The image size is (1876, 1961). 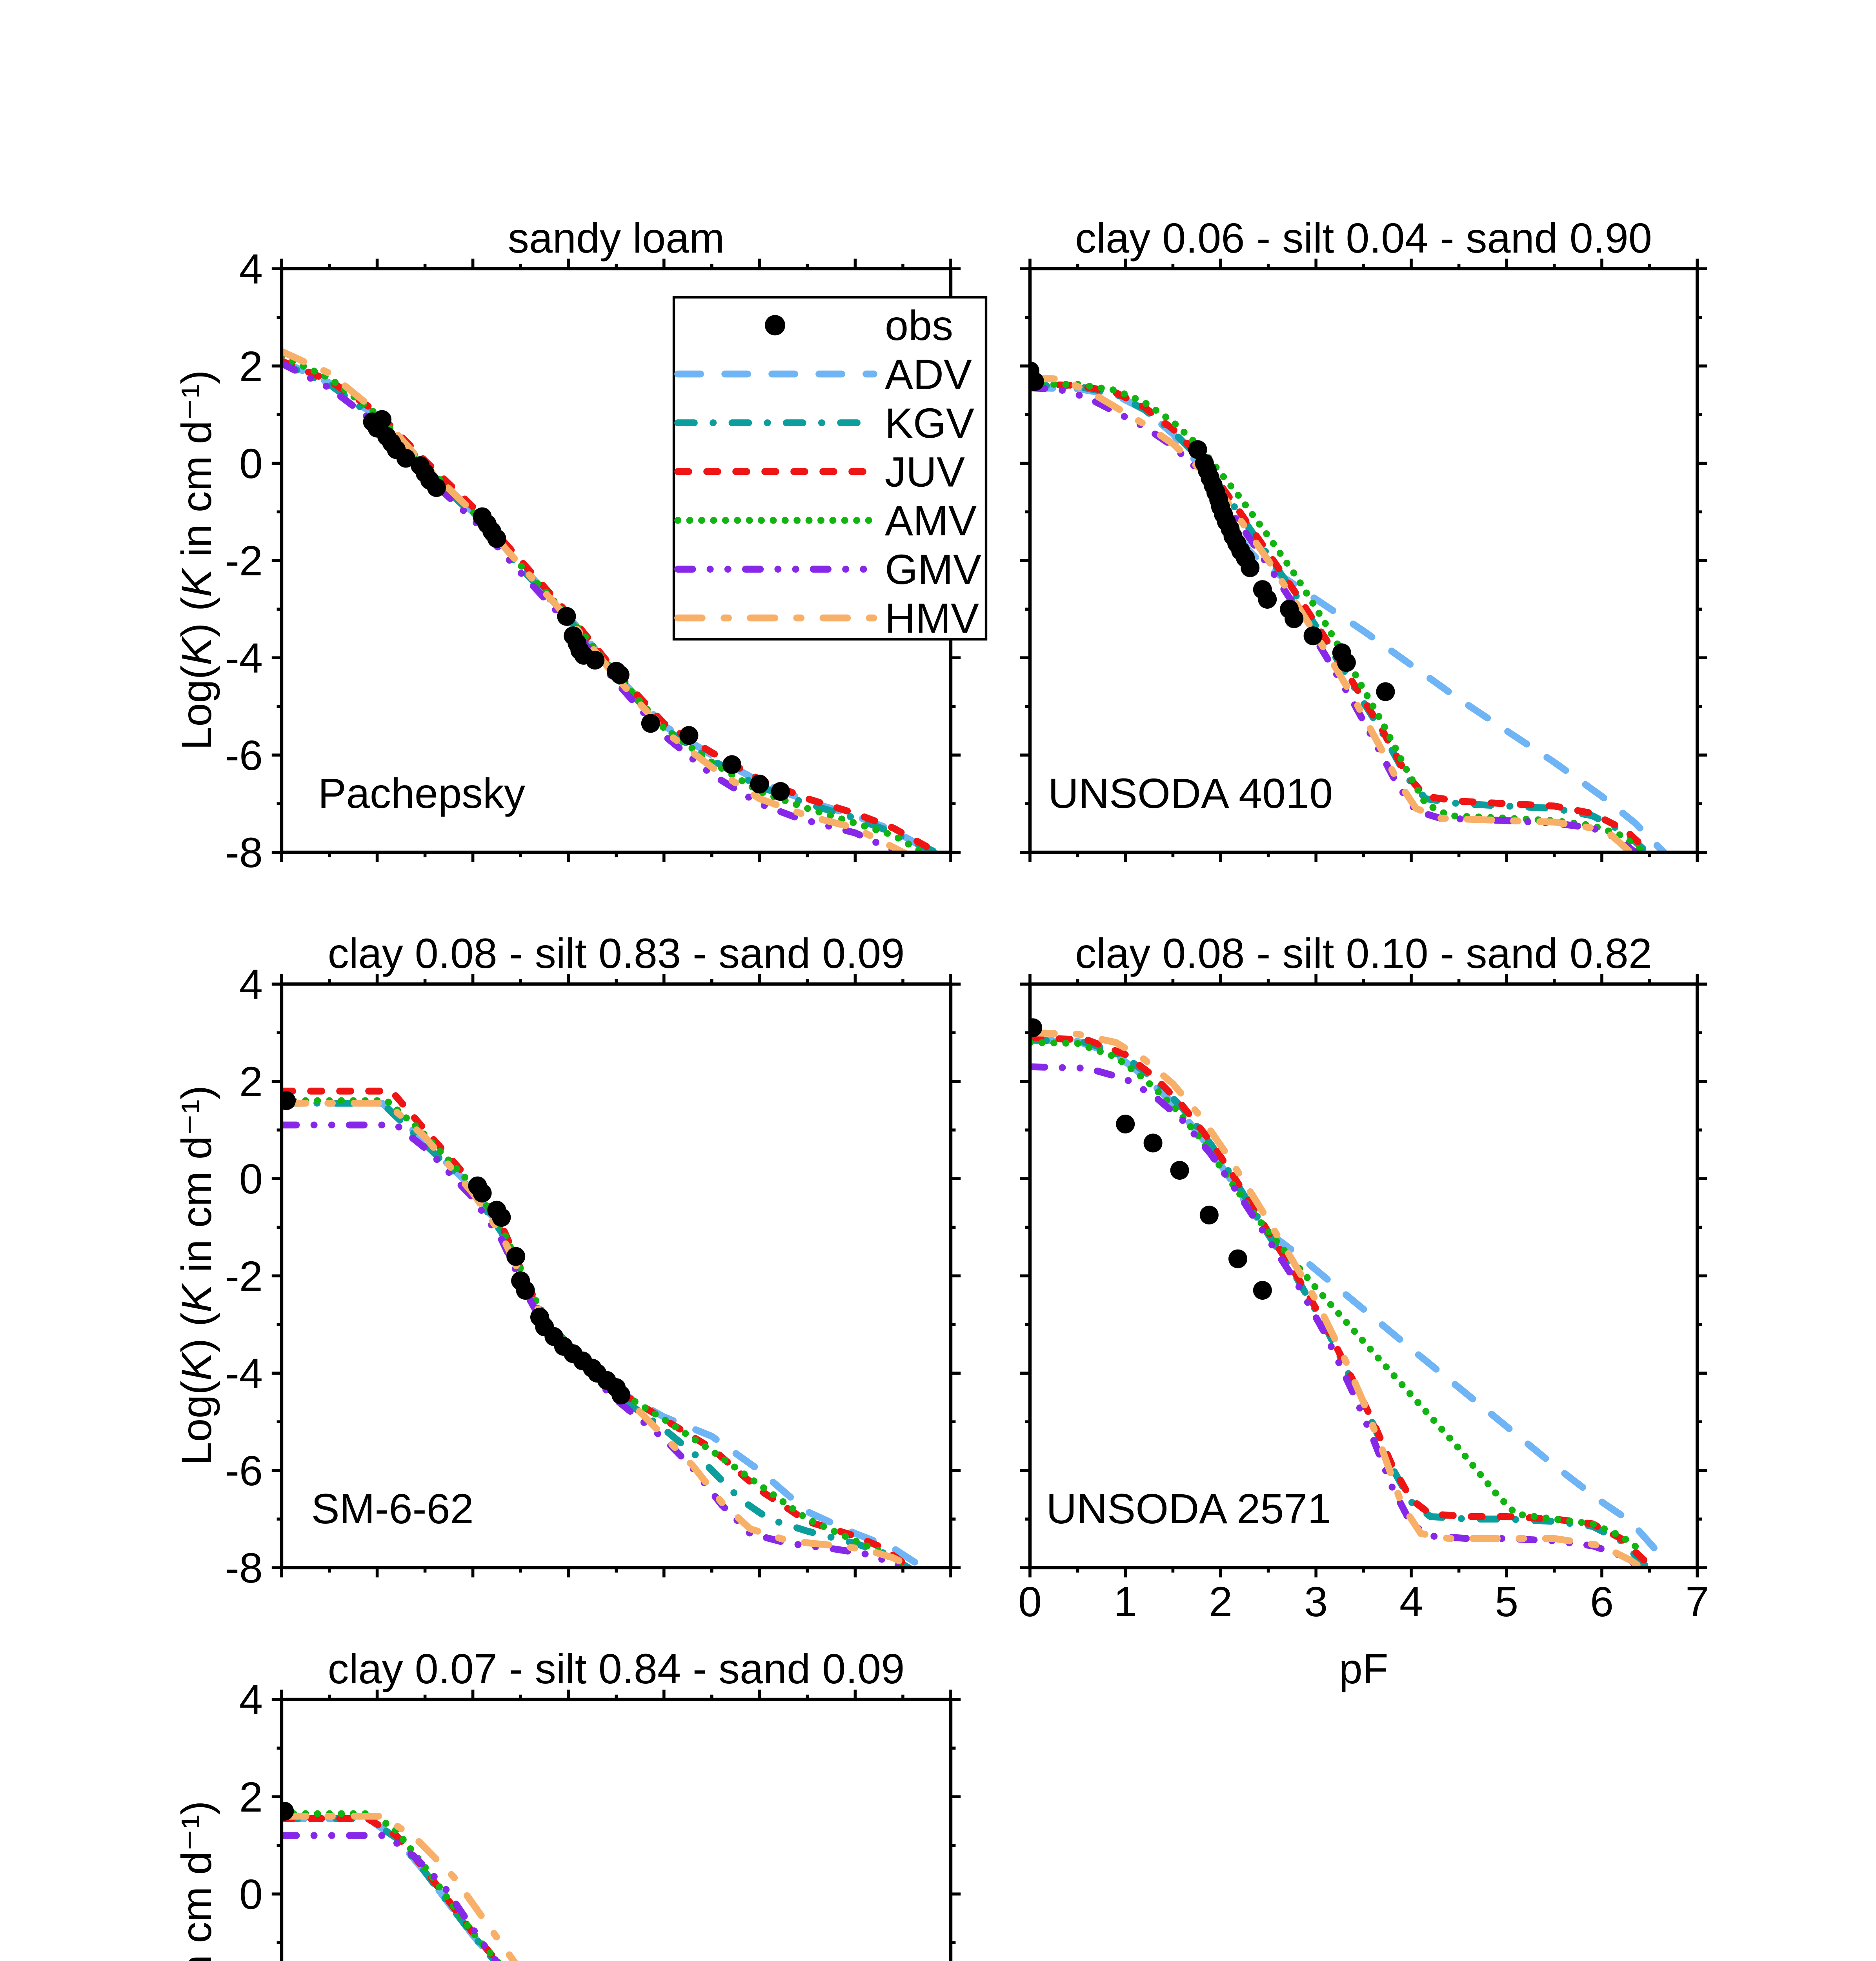 I want to click on legend-marker-obs, so click(x=775, y=325).